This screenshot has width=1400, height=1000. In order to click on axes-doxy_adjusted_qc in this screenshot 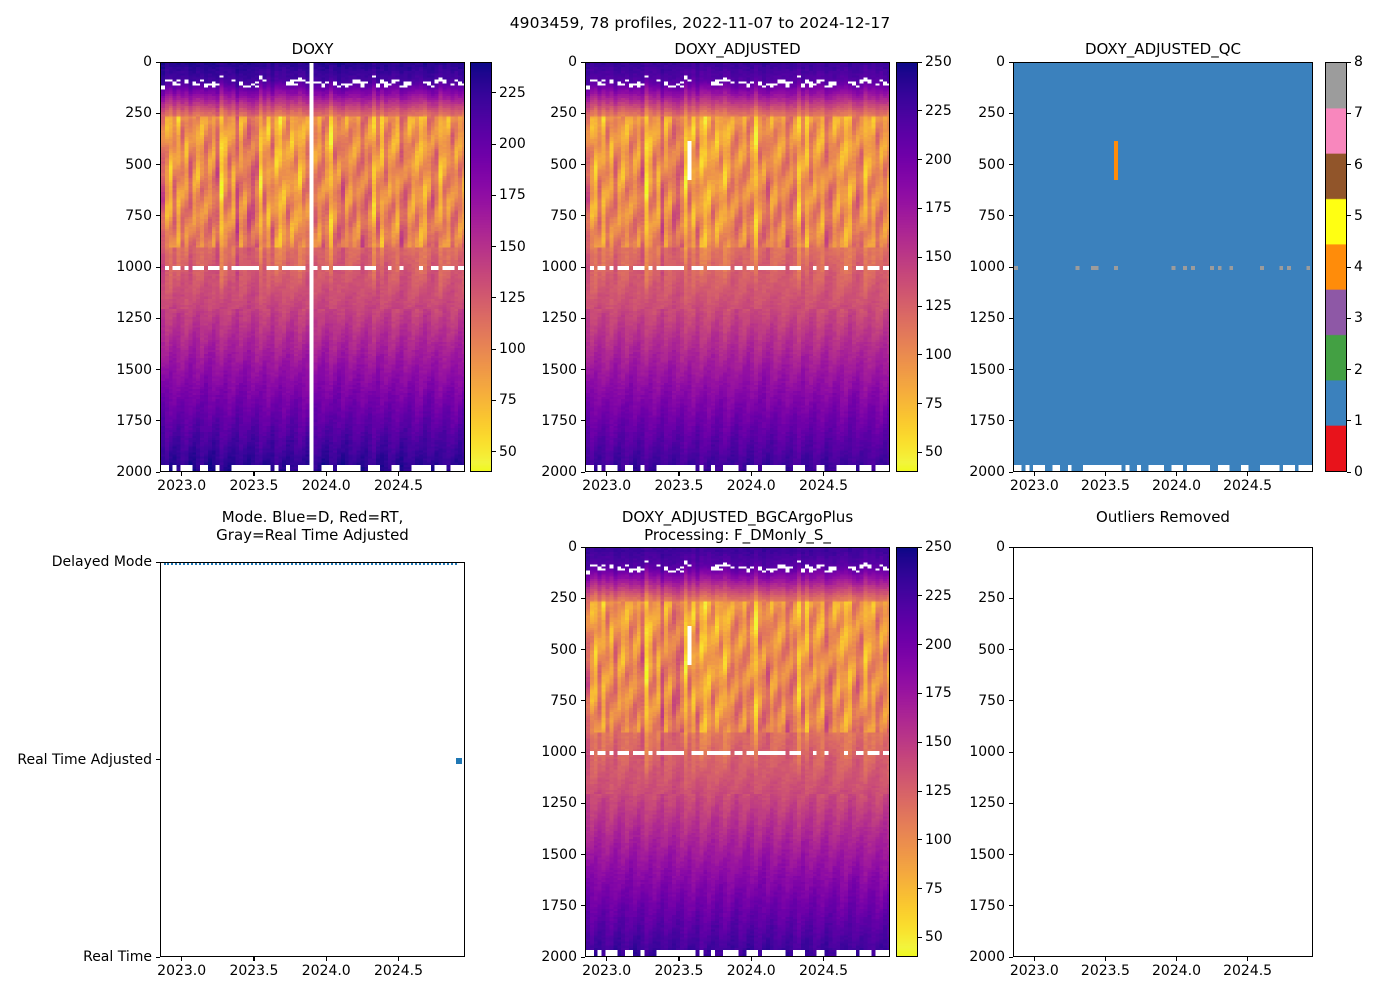, I will do `click(1163, 267)`.